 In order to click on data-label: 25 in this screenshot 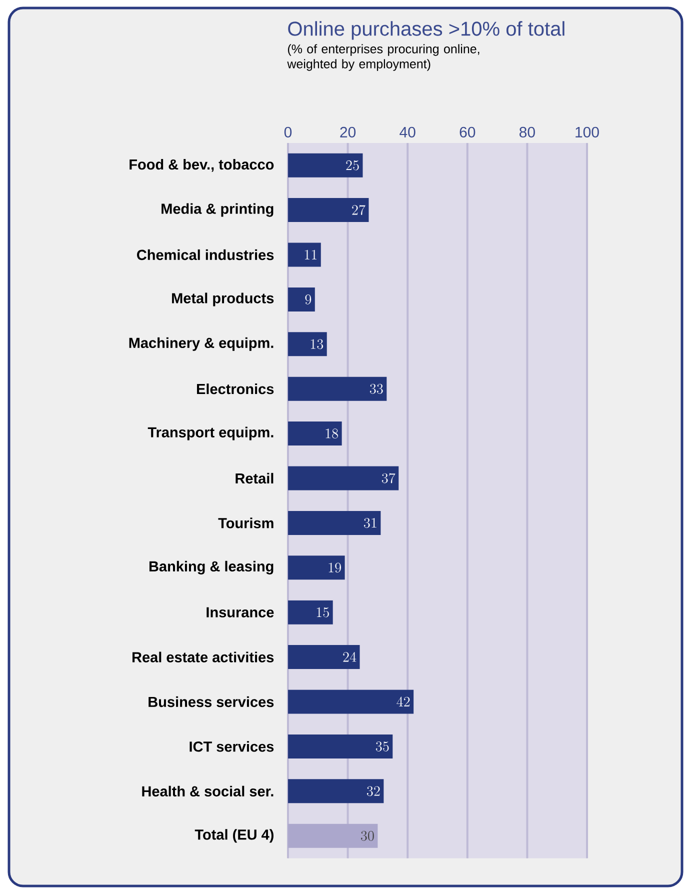, I will do `click(352, 165)`.